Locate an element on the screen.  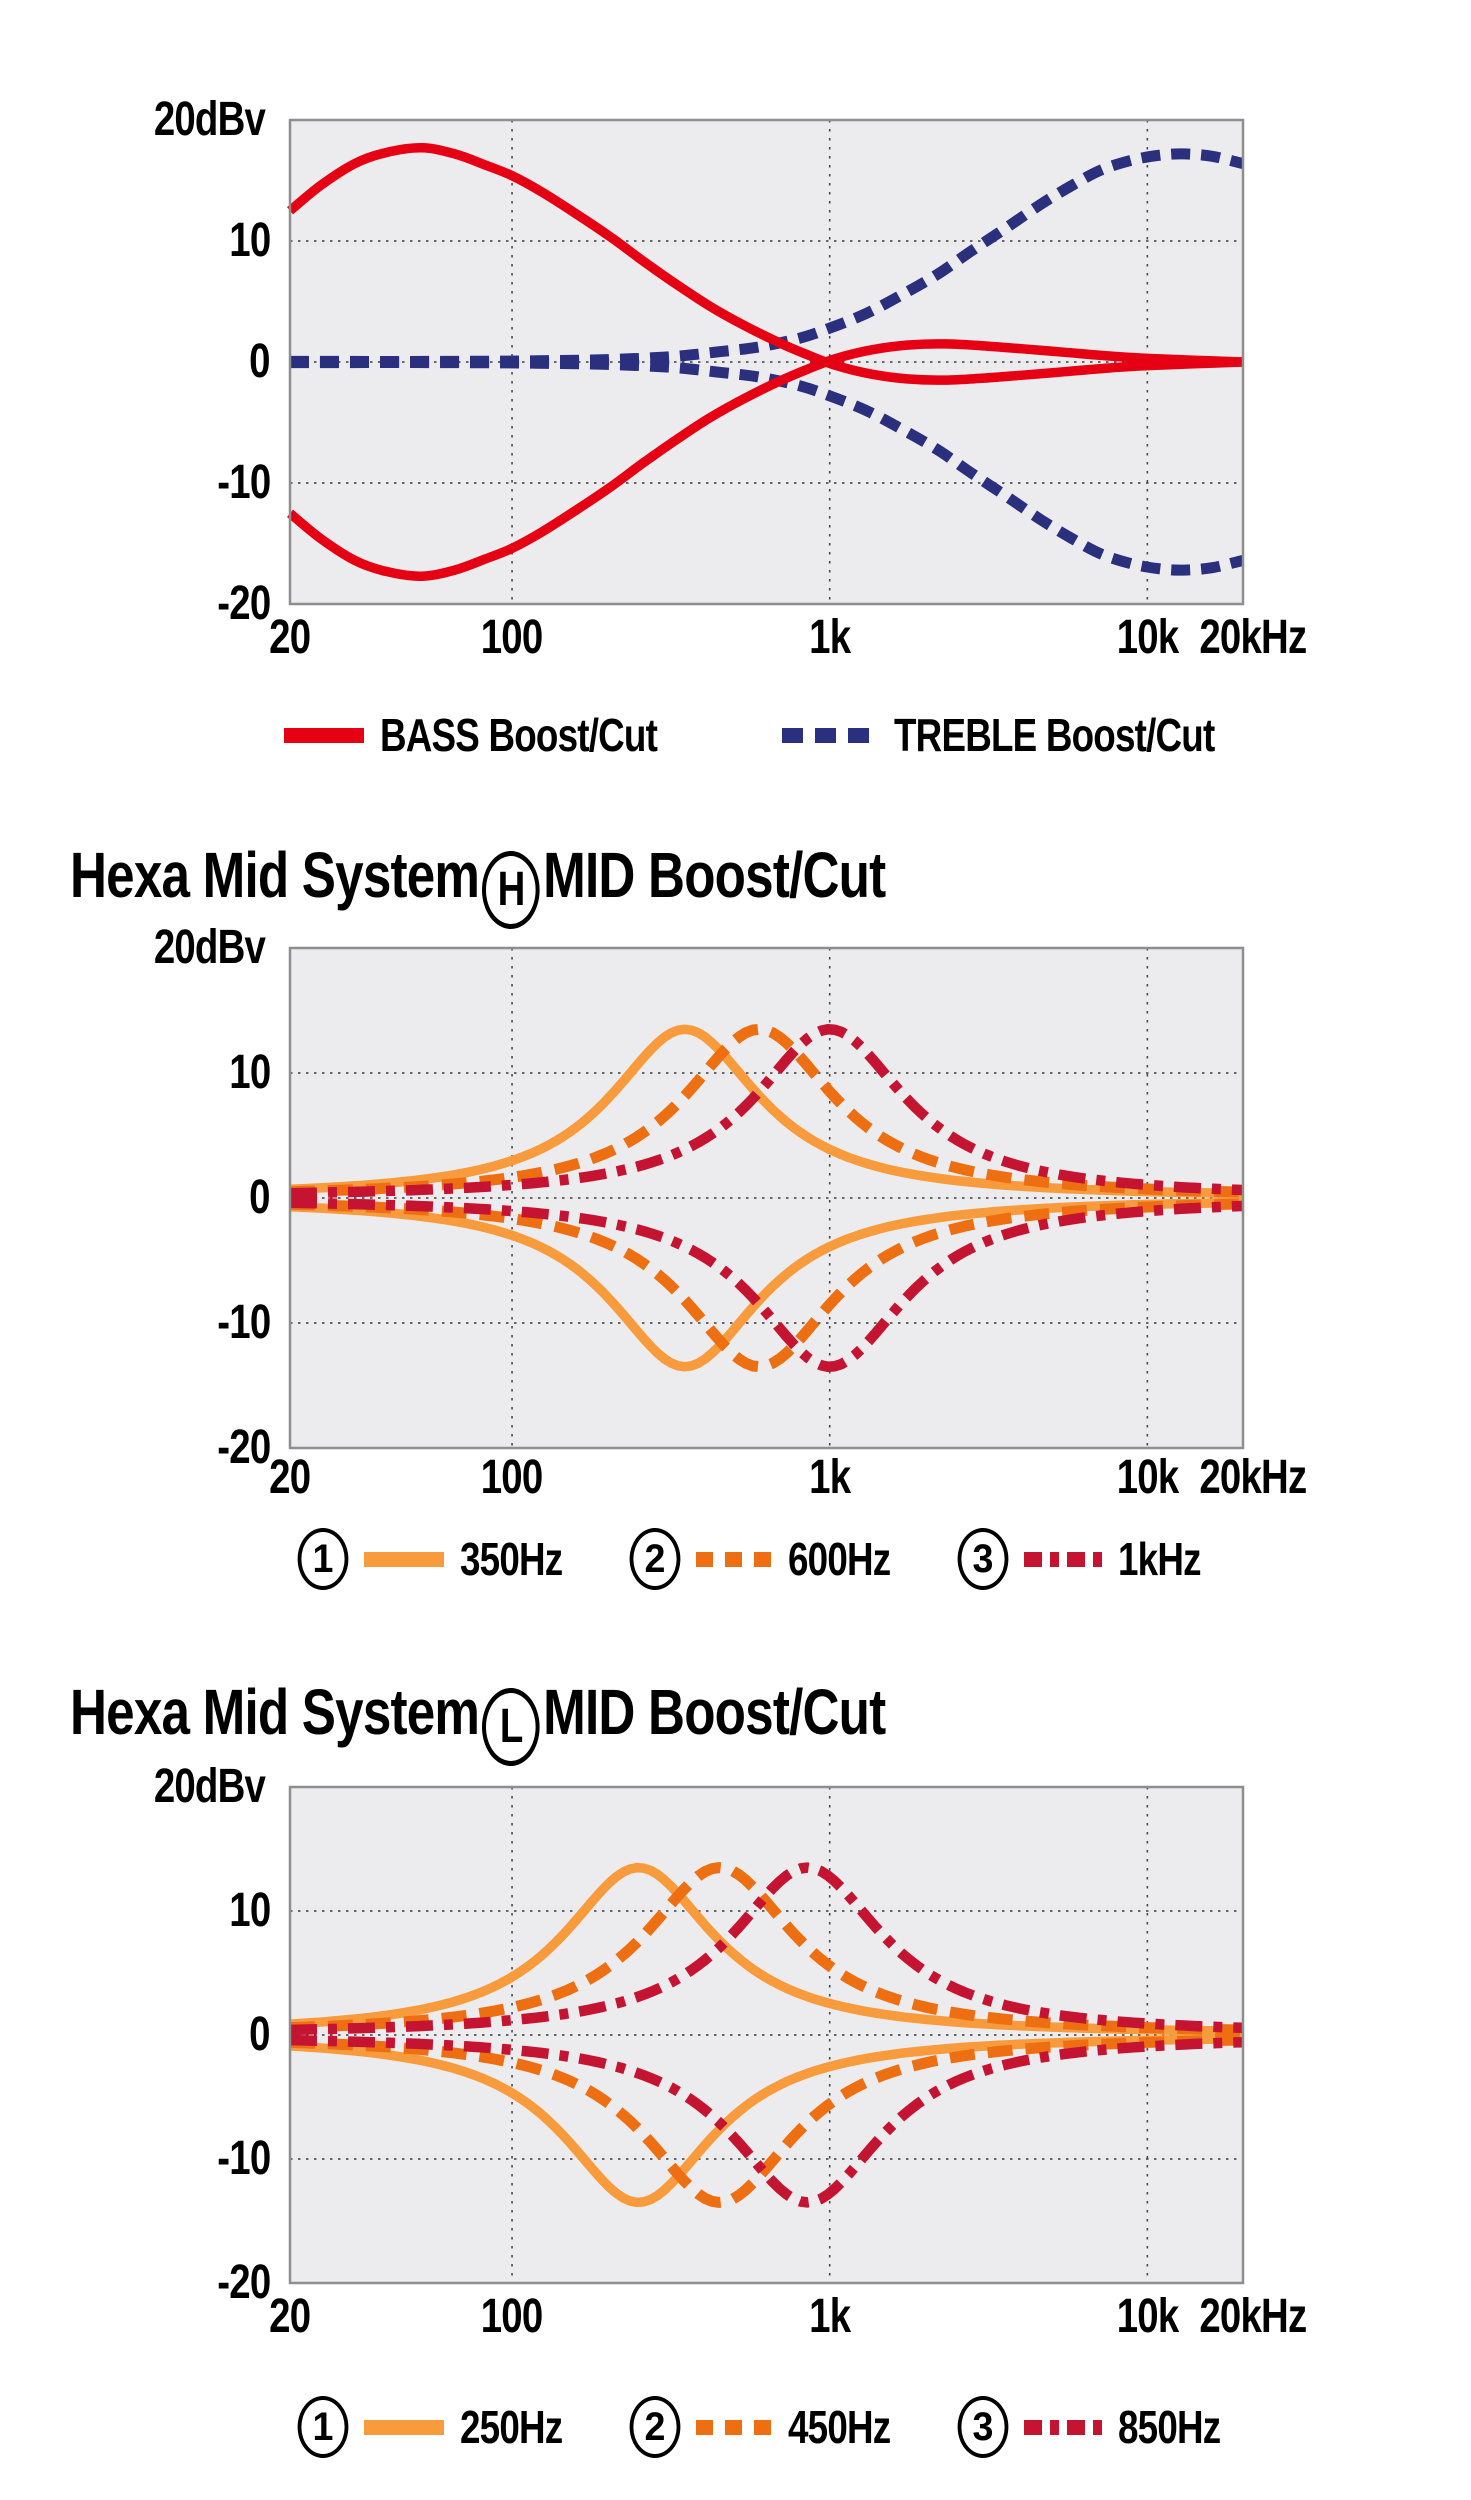
mid-350hz-line-swatch is located at coordinates (404, 1559).